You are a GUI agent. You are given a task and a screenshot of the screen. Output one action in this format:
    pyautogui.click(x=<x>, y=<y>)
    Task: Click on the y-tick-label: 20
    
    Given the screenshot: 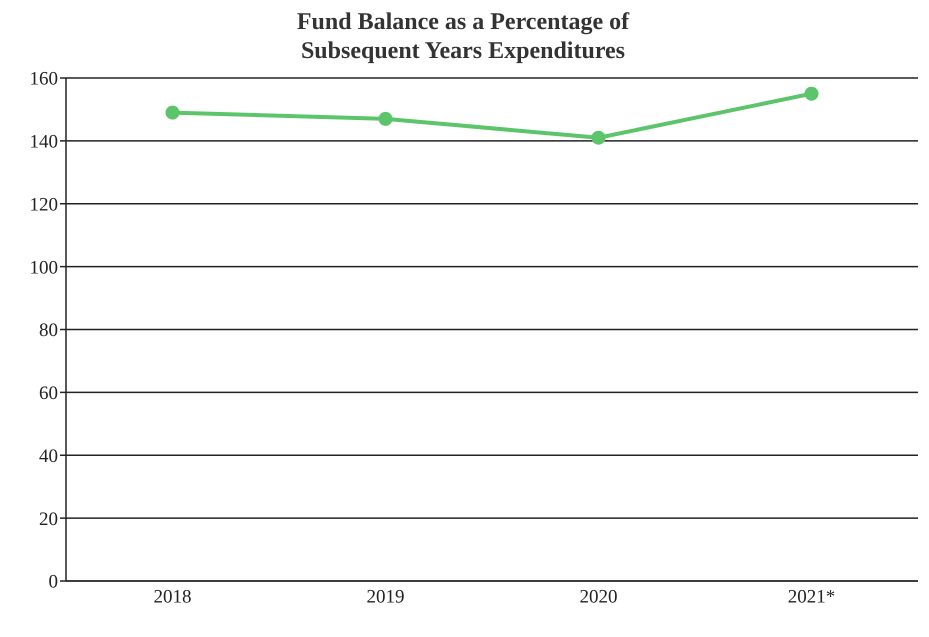 What is the action you would take?
    pyautogui.click(x=48, y=519)
    